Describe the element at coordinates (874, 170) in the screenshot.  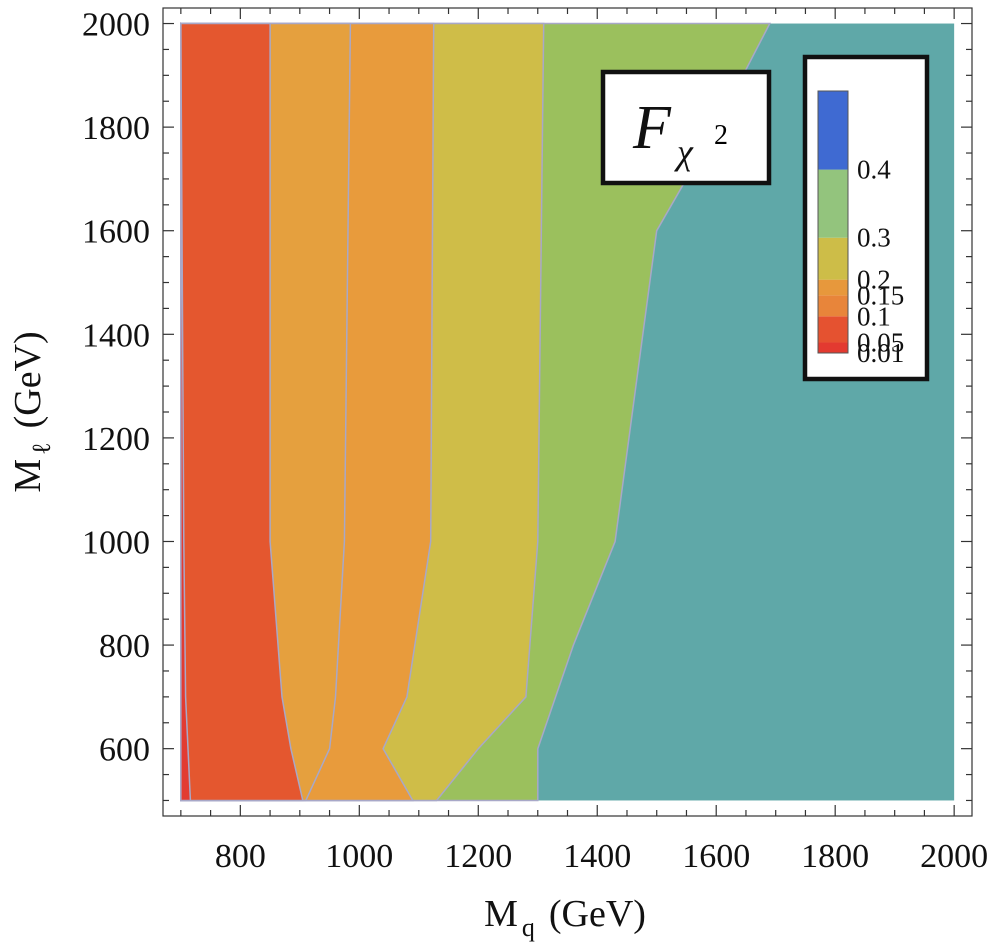
I see `legend-label: 0.4` at that location.